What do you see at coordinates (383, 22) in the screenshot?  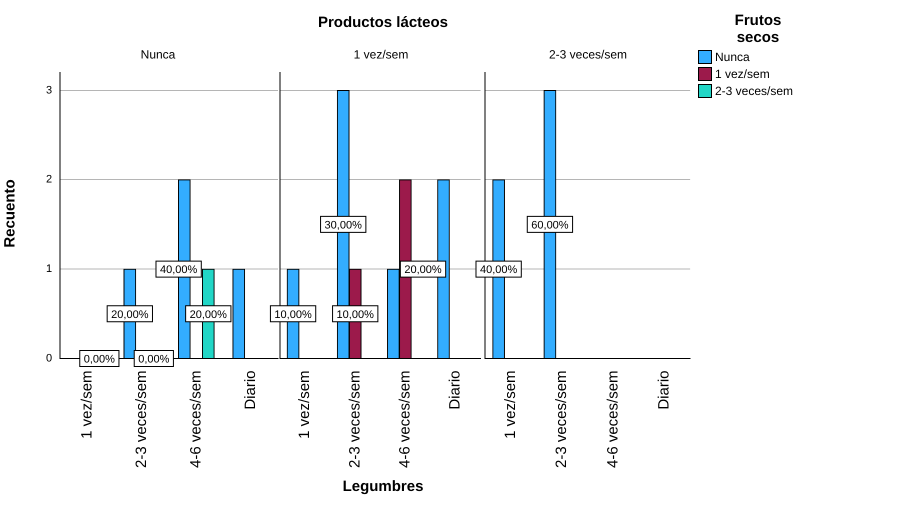 I see `chart-title: Productos lácteos` at bounding box center [383, 22].